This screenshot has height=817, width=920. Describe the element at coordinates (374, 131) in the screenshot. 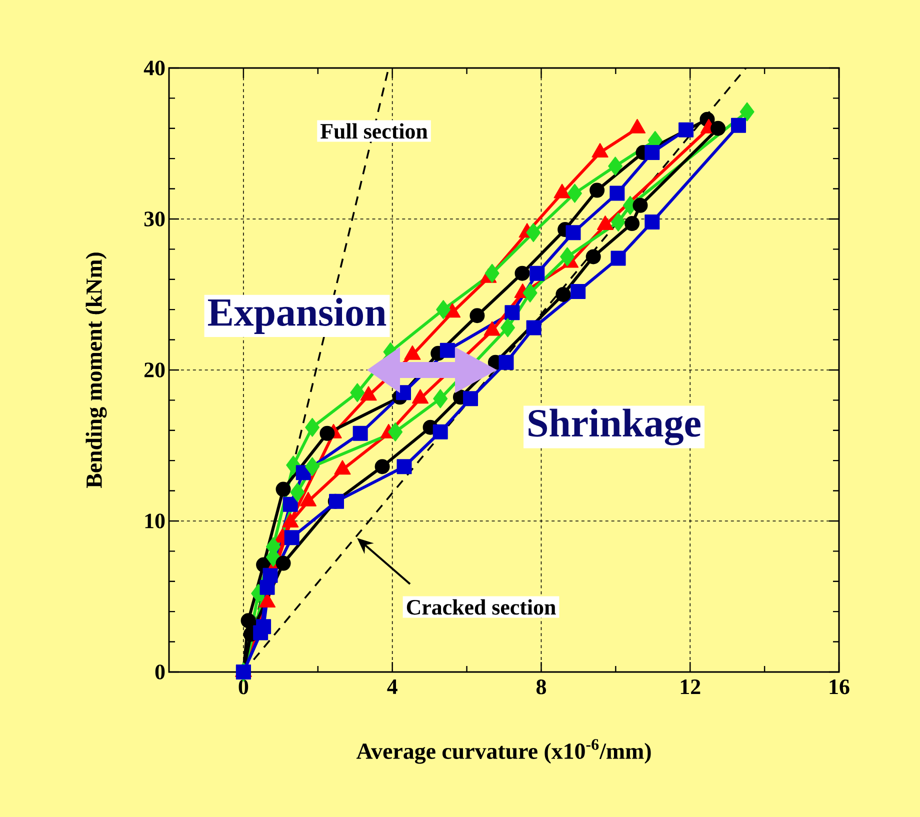

I see `annotation: Full section` at that location.